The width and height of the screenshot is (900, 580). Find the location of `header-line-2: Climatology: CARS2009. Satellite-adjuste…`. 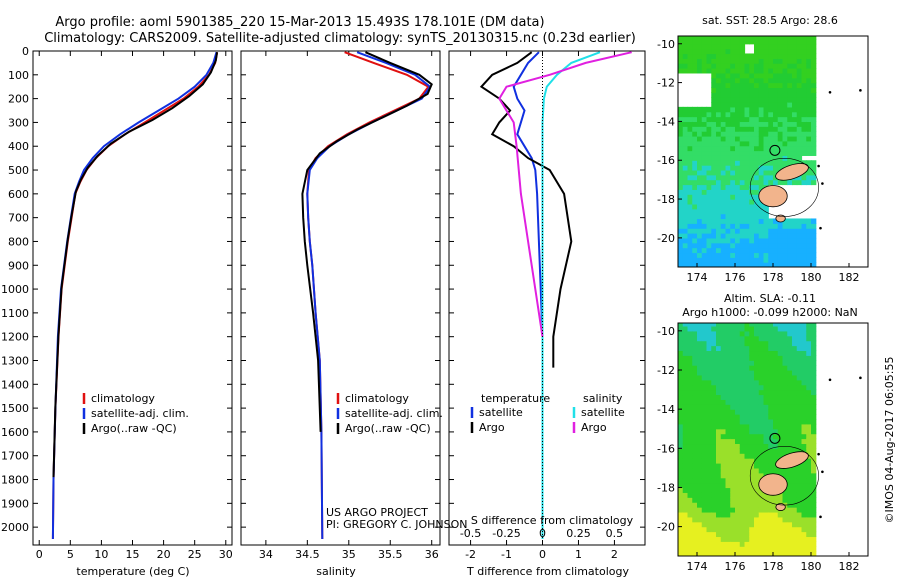

header-line-2: Climatology: CARS2009. Satellite-adjuste… is located at coordinates (340, 38).